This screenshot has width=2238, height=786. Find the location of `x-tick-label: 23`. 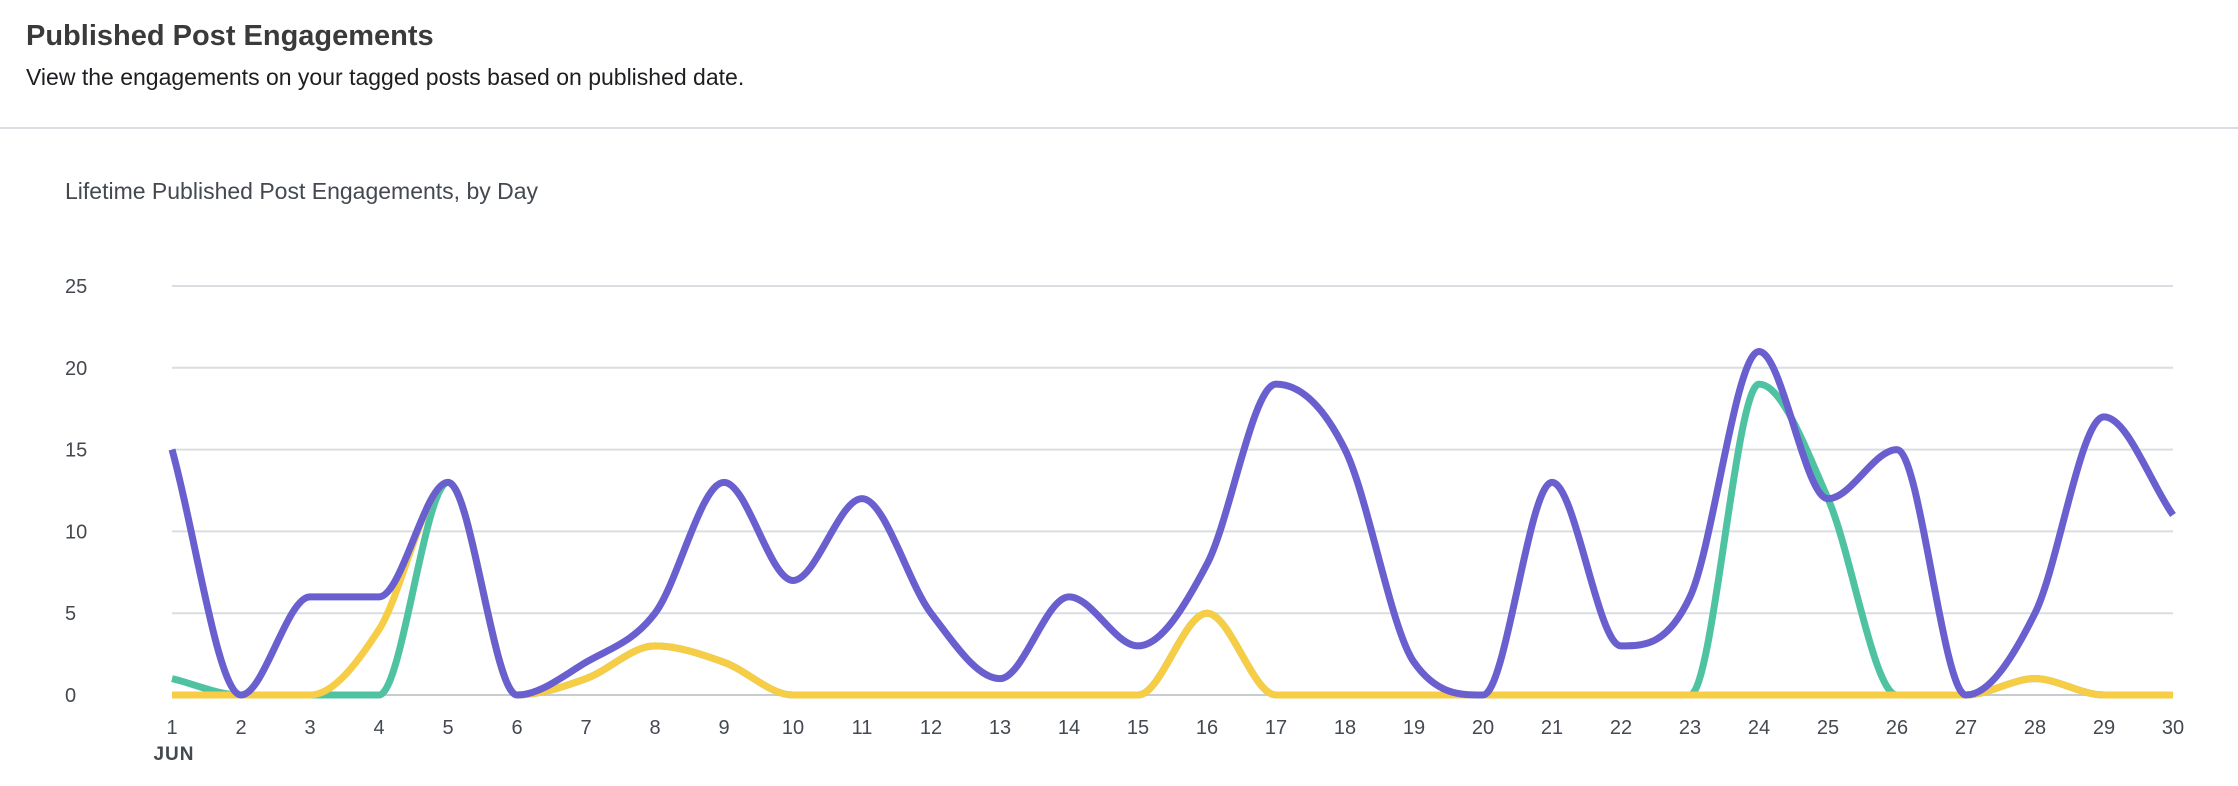

x-tick-label: 23 is located at coordinates (1690, 728).